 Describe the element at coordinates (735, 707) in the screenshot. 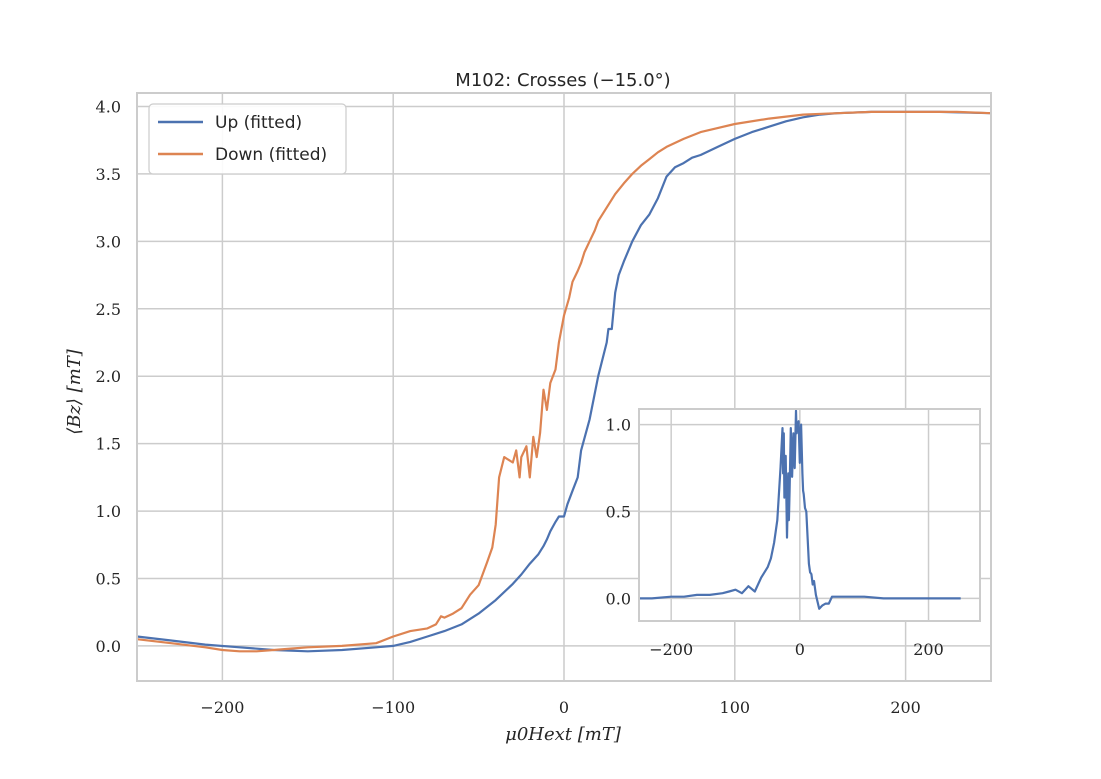

I see `main-x-tick-label: 100` at that location.